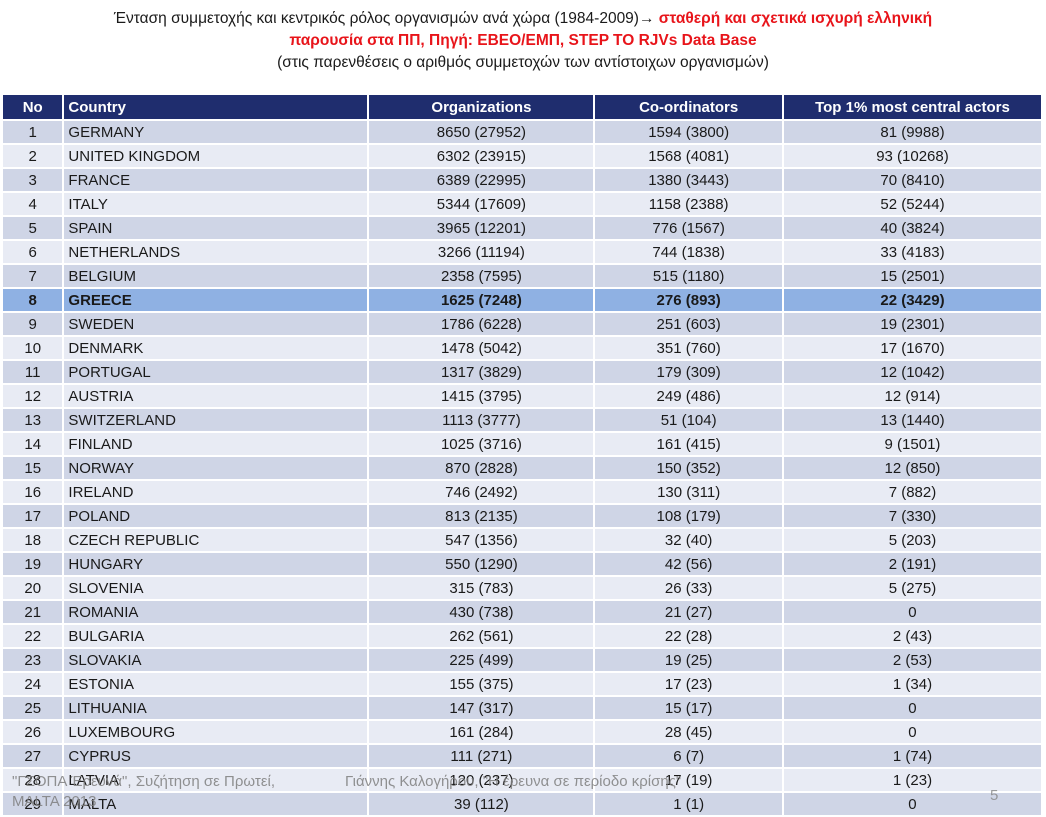 The height and width of the screenshot is (817, 1046). I want to click on cell-no: 26, so click(34, 733).